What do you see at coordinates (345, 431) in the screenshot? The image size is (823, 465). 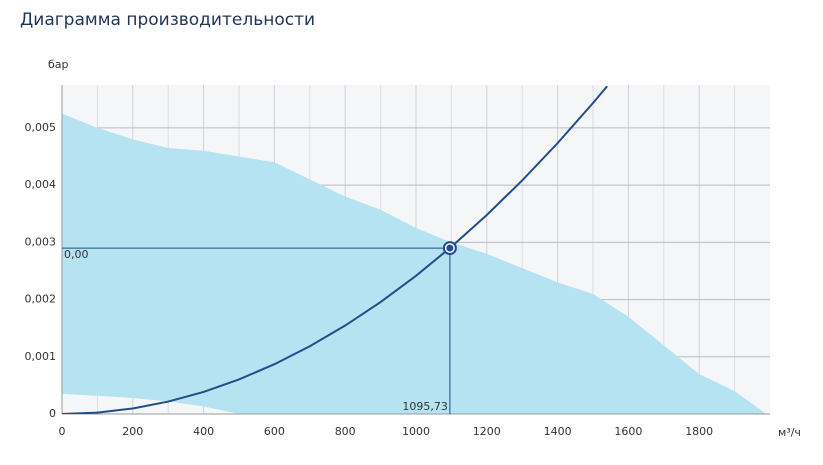 I see `x-tick-label: 800` at bounding box center [345, 431].